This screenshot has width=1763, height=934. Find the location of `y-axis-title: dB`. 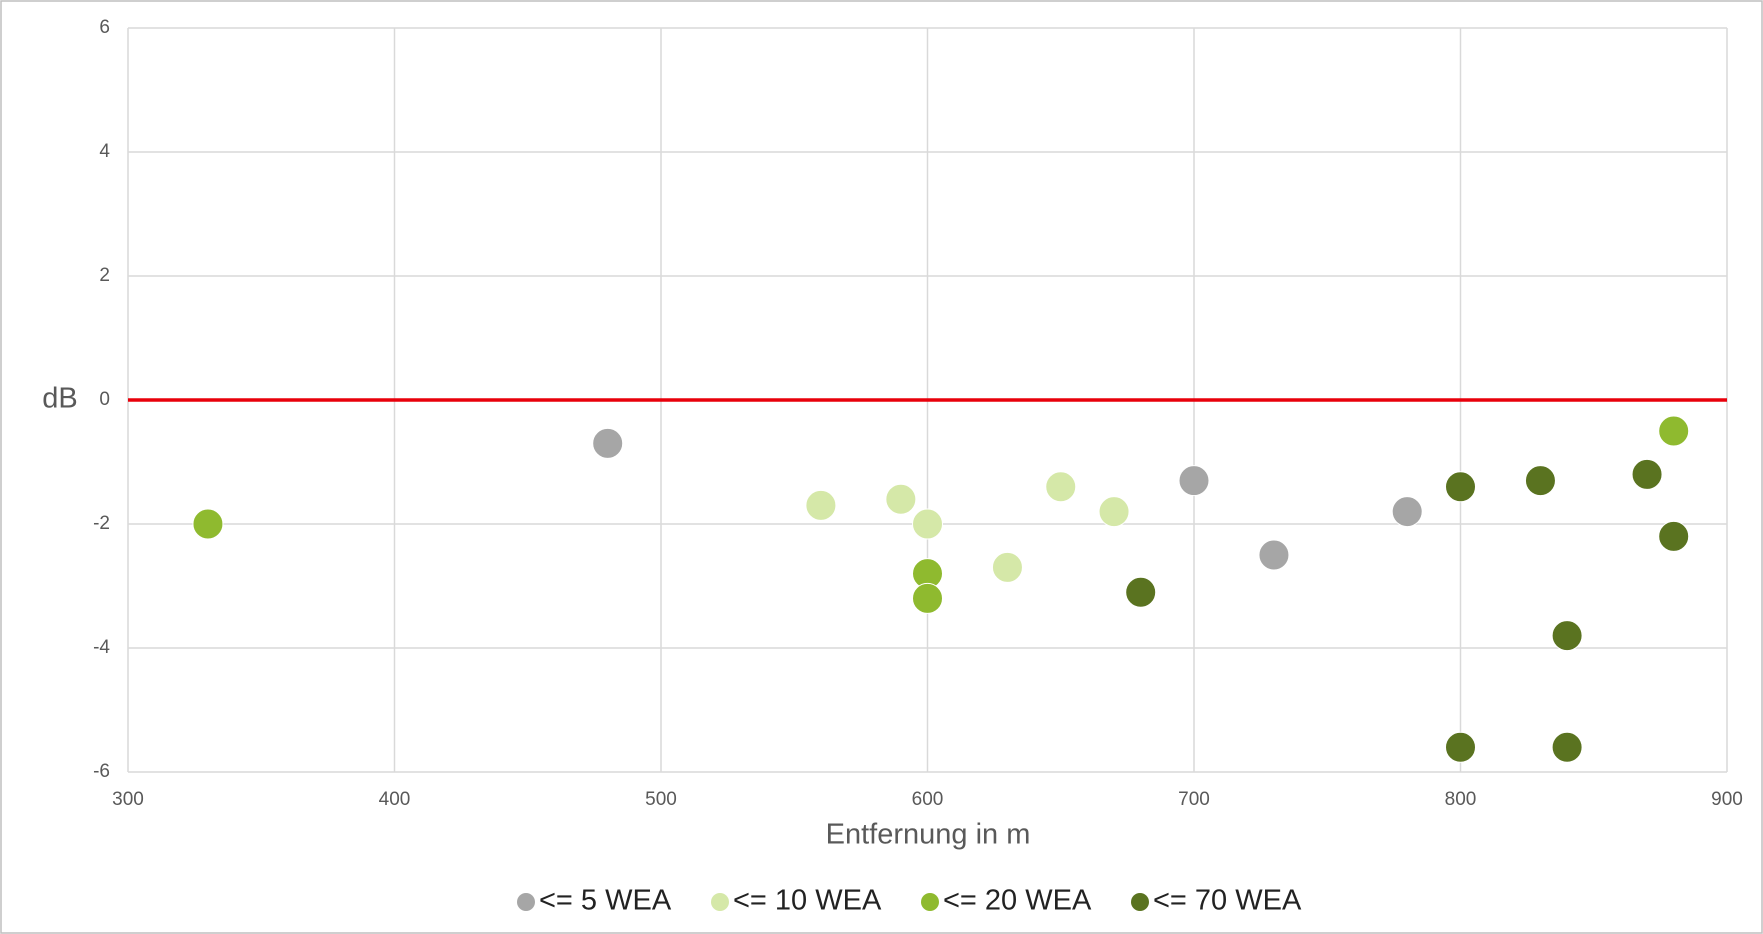

y-axis-title: dB is located at coordinates (59, 399).